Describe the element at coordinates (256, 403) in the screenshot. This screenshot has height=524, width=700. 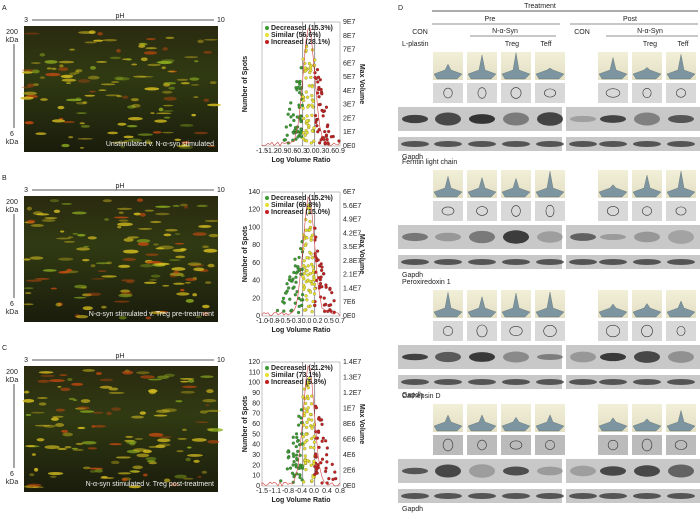
I see `y-tick-label: 80` at that location.